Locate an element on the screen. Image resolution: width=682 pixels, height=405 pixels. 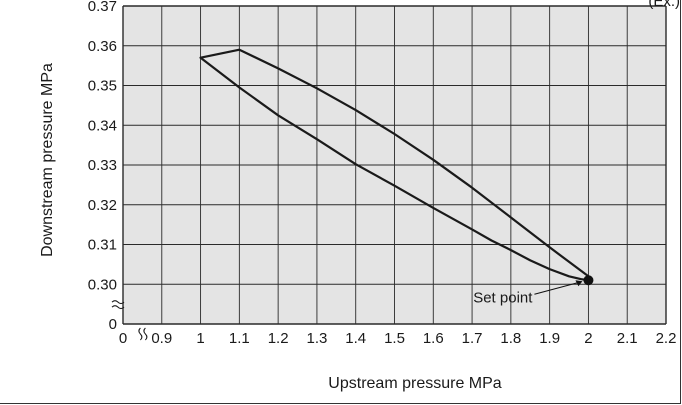
x-tick-label: 1.2 is located at coordinates (278, 338).